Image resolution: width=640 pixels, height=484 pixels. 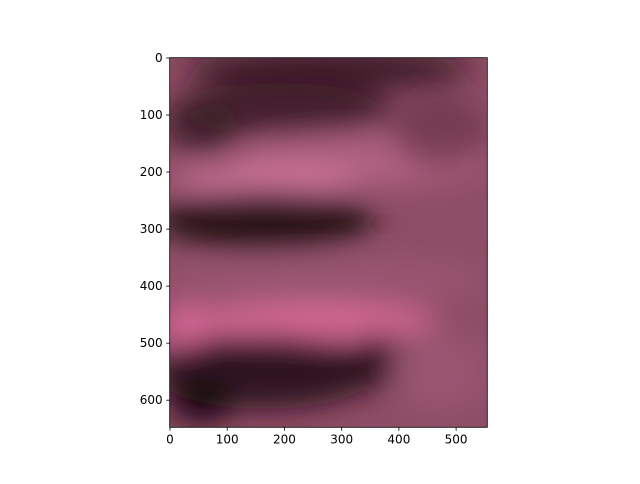 What do you see at coordinates (159, 58) in the screenshot?
I see `y-tick-label: 0` at bounding box center [159, 58].